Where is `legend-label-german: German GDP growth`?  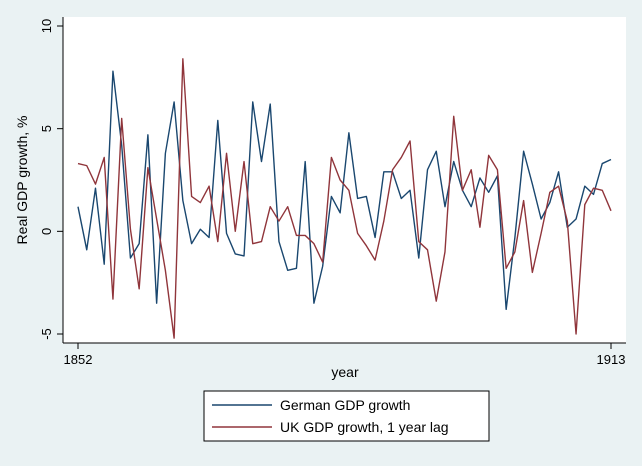
legend-label-german: German GDP growth is located at coordinates (345, 405).